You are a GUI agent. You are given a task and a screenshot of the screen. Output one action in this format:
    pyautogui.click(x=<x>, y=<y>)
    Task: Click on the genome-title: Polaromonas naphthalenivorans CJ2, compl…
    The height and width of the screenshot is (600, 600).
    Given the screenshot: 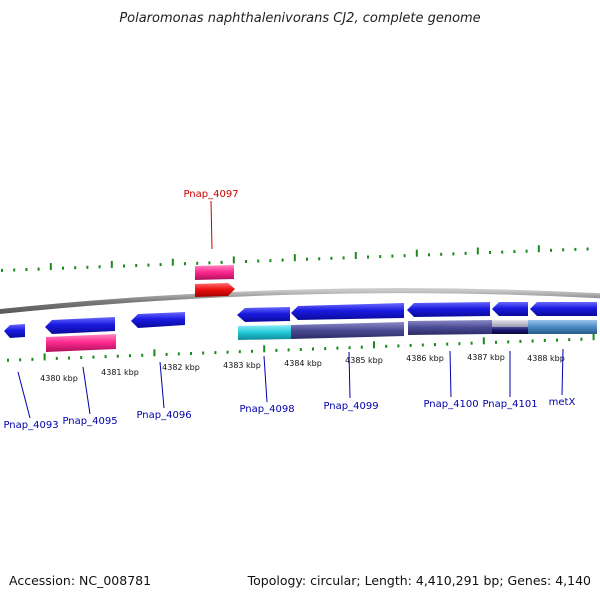 What is the action you would take?
    pyautogui.click(x=299, y=18)
    